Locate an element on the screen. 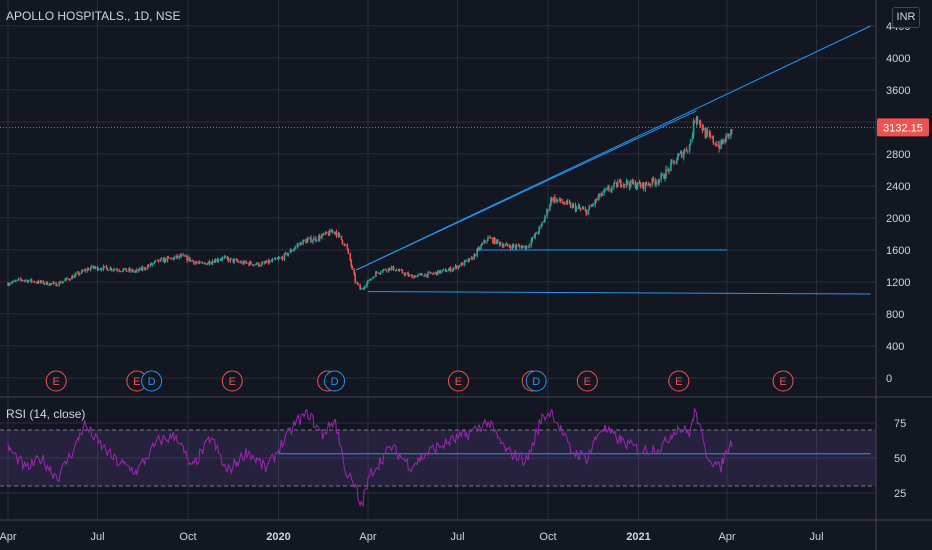 This screenshot has width=932, height=550. time-axis: Apr Jul Oct 2020 Apr Jul Oct 2021 Apr Jul is located at coordinates (412, 537).